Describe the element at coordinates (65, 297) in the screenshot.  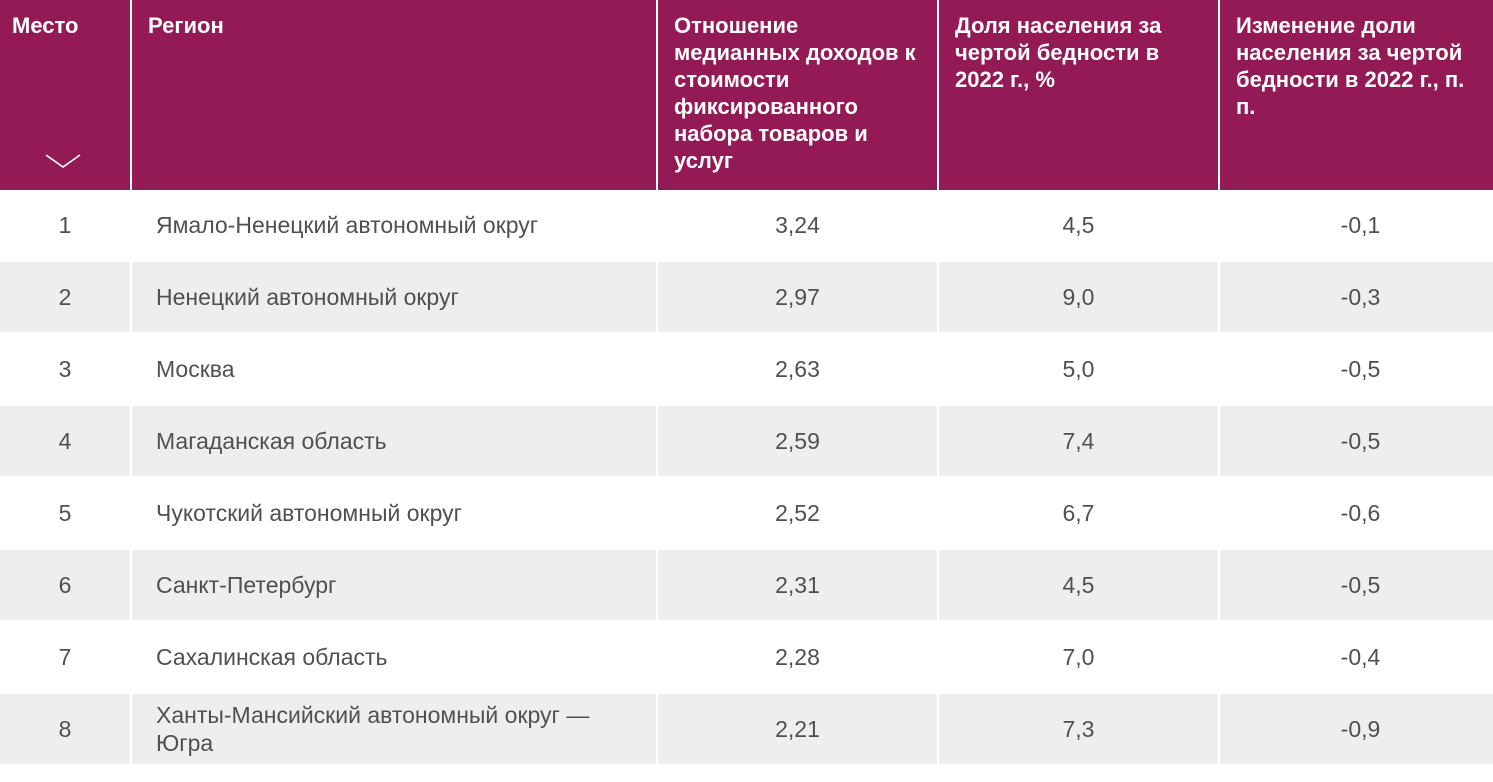
I see `rank-cell: 2` at that location.